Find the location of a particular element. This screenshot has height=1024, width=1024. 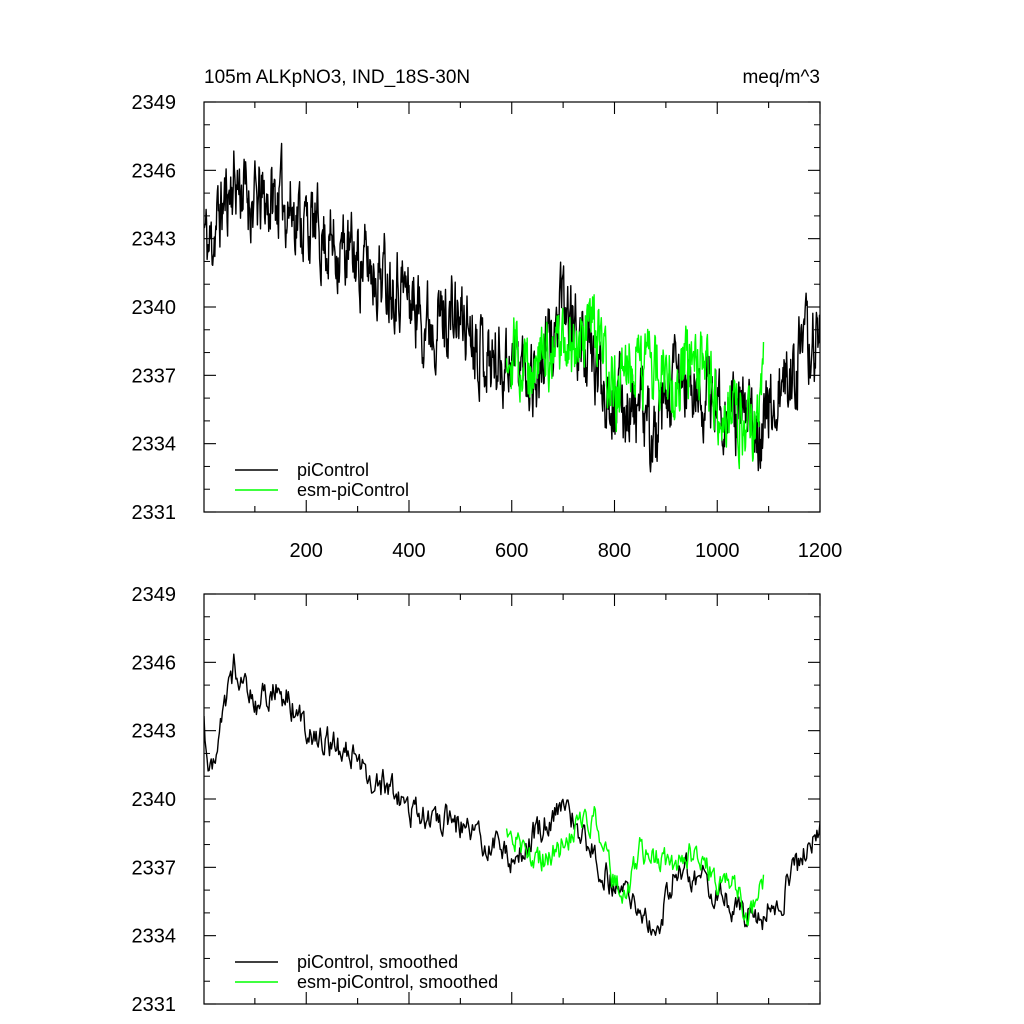

top-legend-label: esm-piControl is located at coordinates (353, 490).